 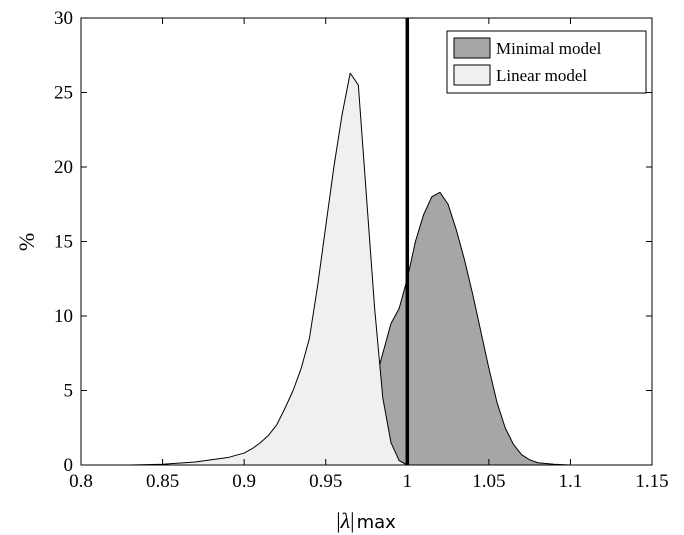 I want to click on y-tick-label: 15, so click(x=63, y=242).